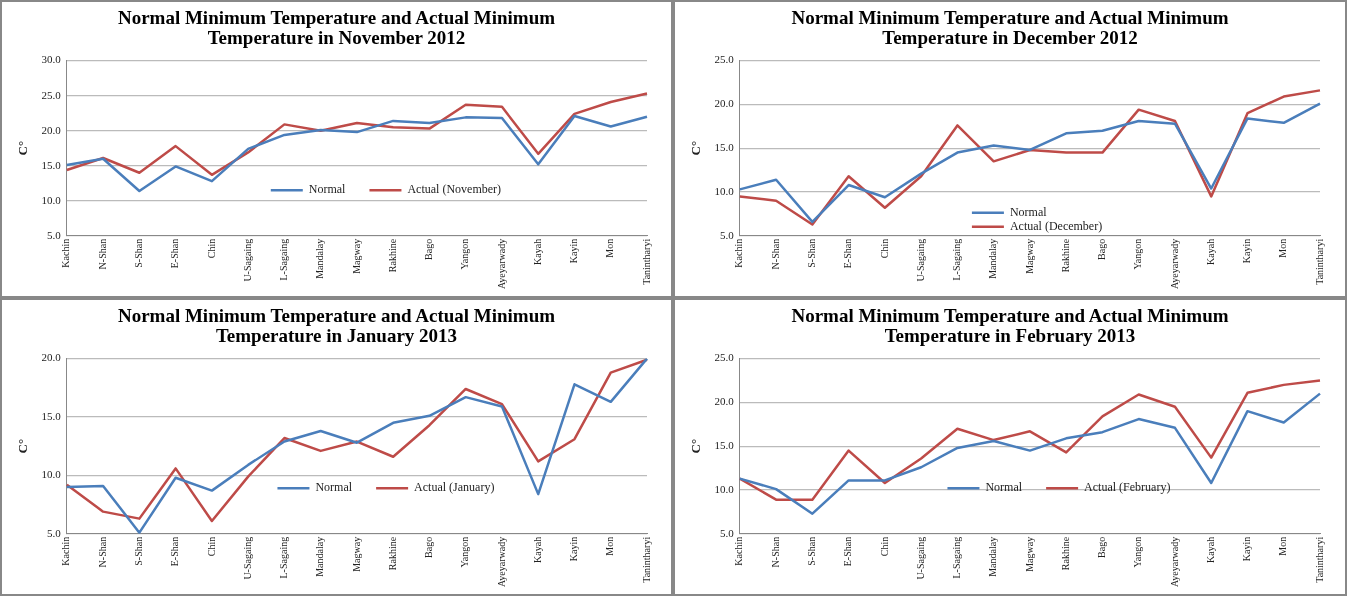  Describe the element at coordinates (1127, 487) in the screenshot. I see `legend-label: Actual (February)` at that location.